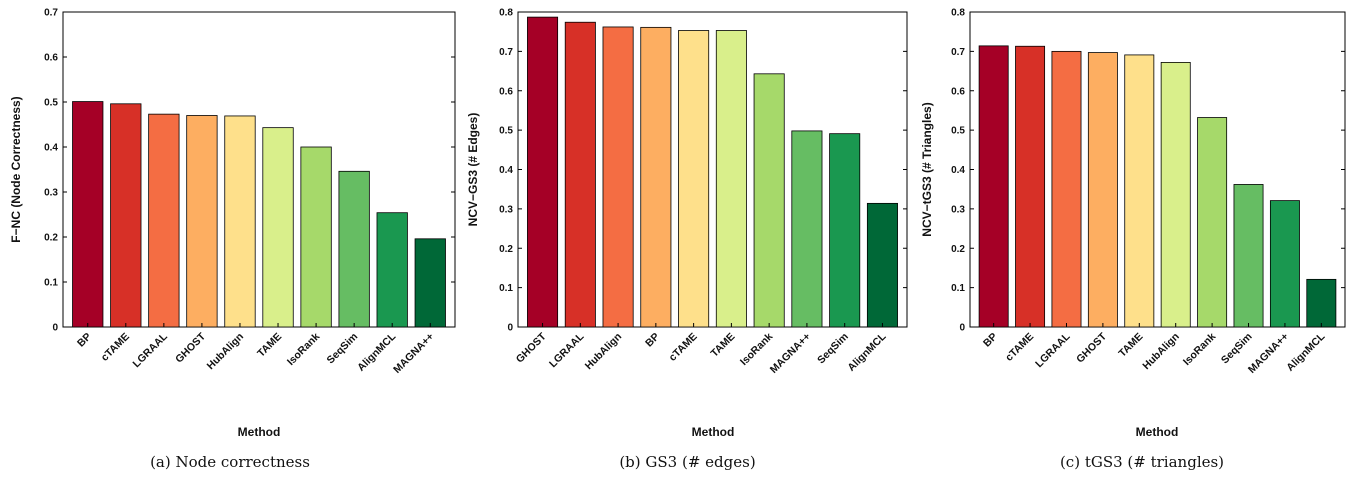  What do you see at coordinates (1142, 462) in the screenshot?
I see `chart-caption: (c) tGS3 (# triangles)` at bounding box center [1142, 462].